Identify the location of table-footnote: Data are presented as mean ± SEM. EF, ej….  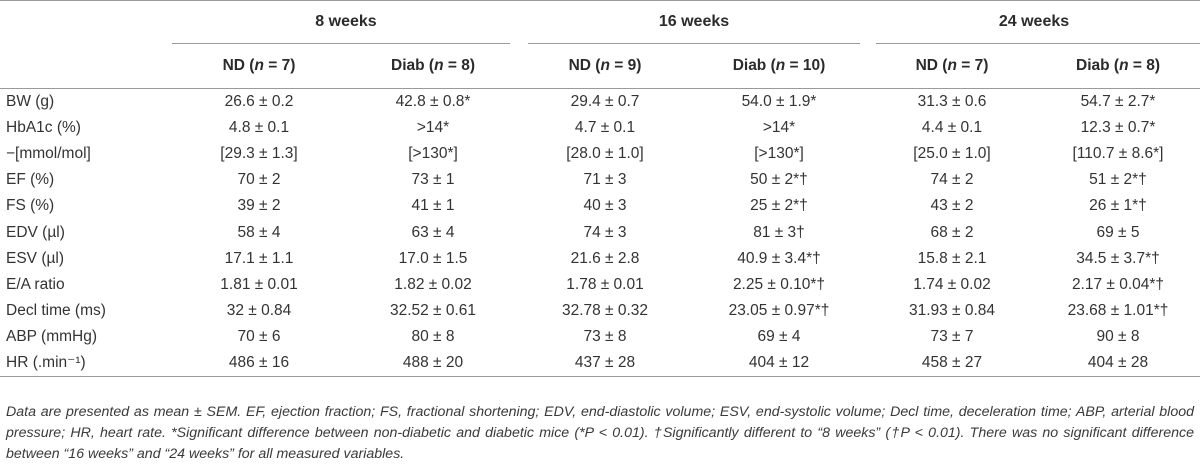
(600, 433).